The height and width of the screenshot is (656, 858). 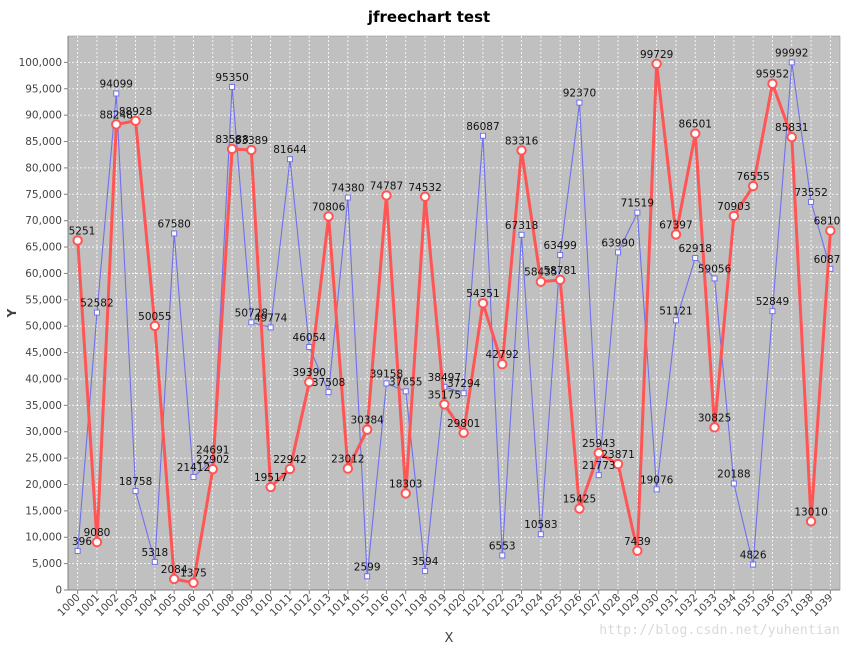 I want to click on data-label: 94099, so click(x=116, y=85).